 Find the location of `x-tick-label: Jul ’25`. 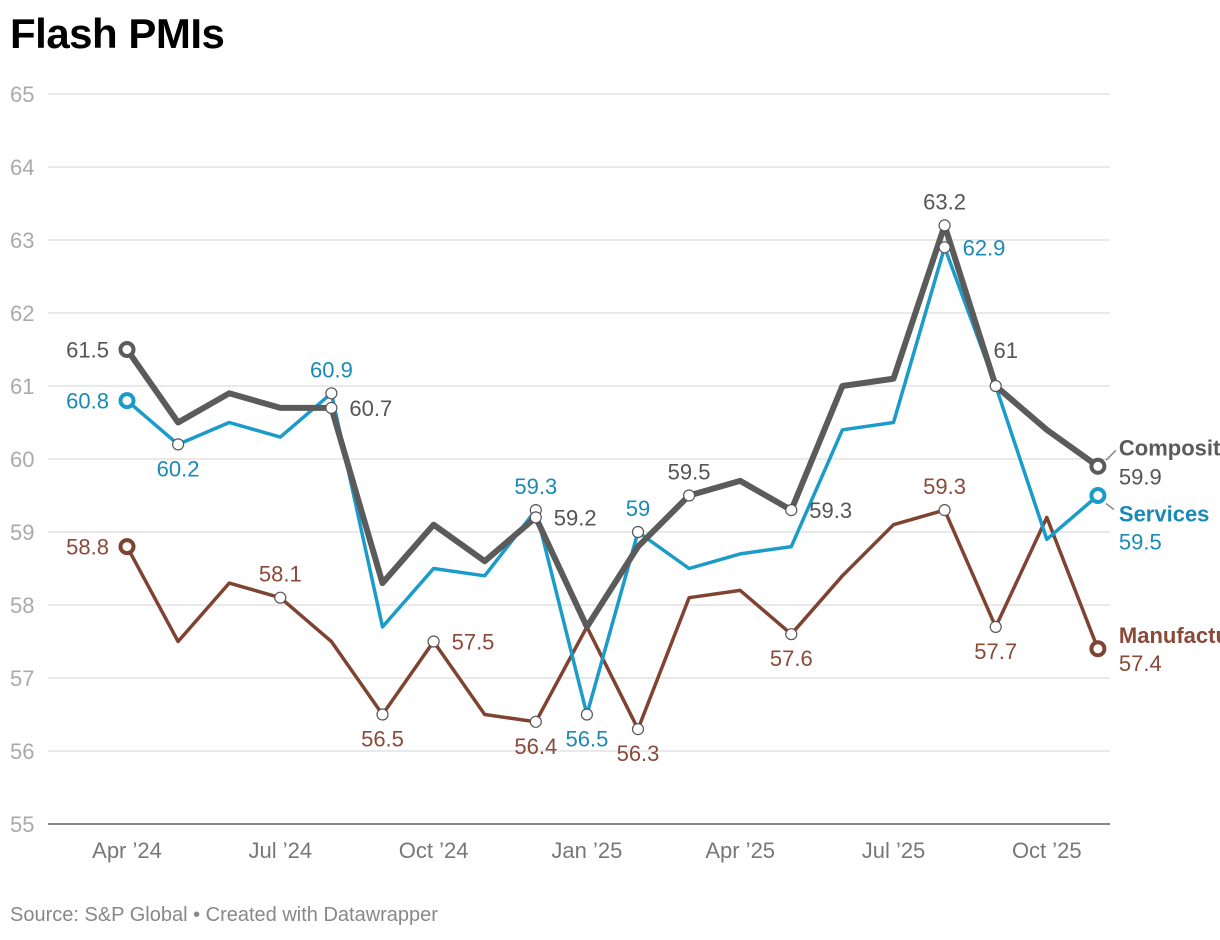

x-tick-label: Jul ’25 is located at coordinates (894, 850).